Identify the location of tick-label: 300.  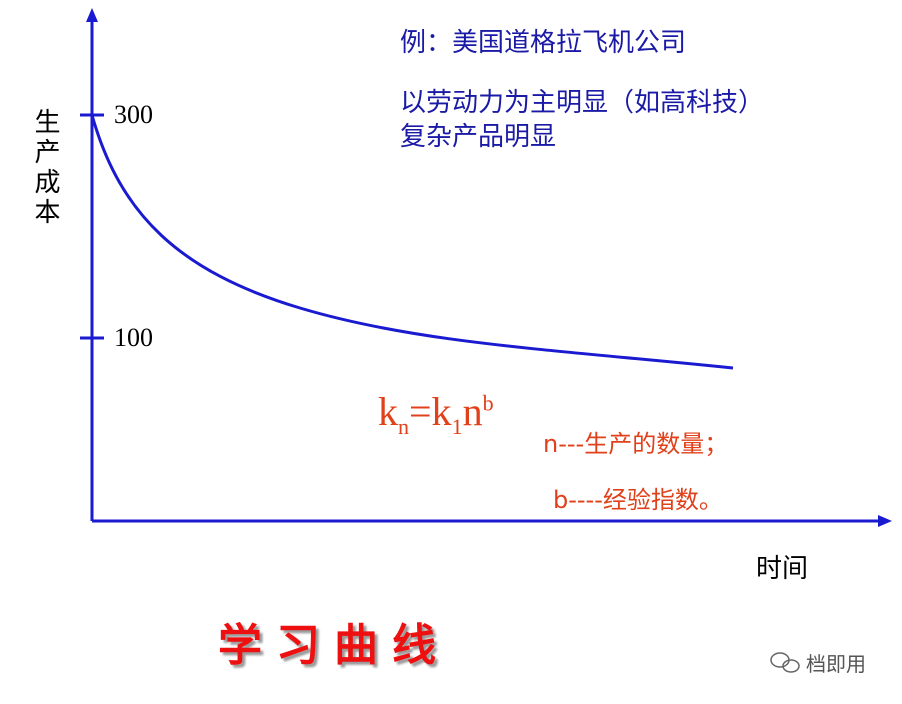
(133, 114).